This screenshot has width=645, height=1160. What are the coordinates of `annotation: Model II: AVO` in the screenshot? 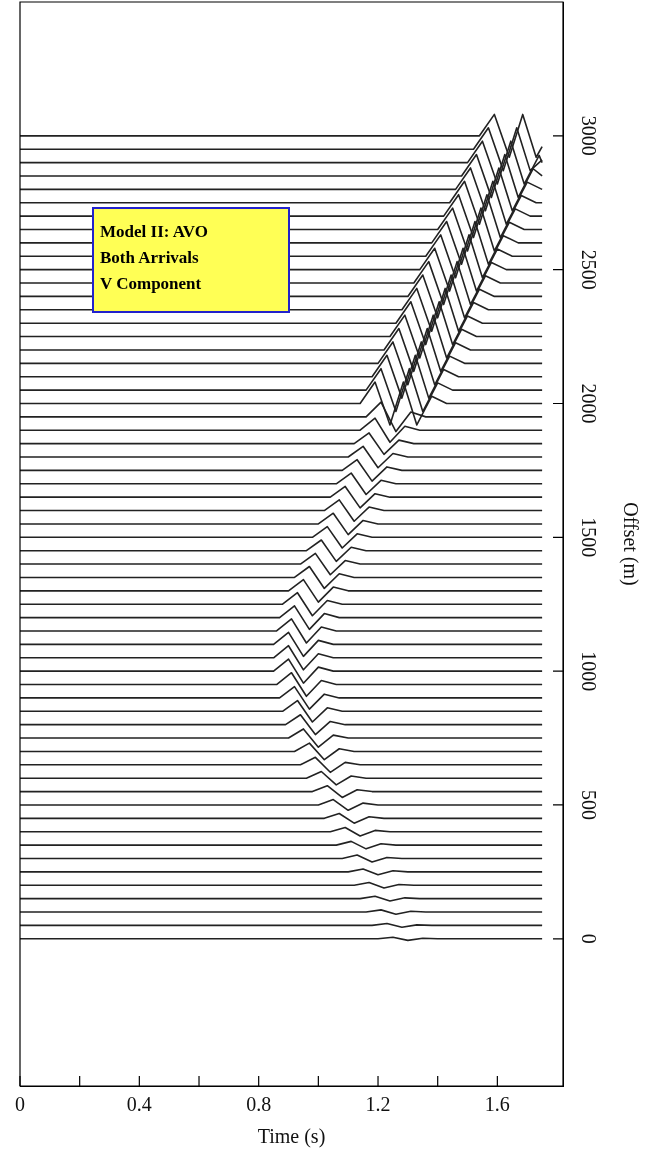 It's located at (154, 232).